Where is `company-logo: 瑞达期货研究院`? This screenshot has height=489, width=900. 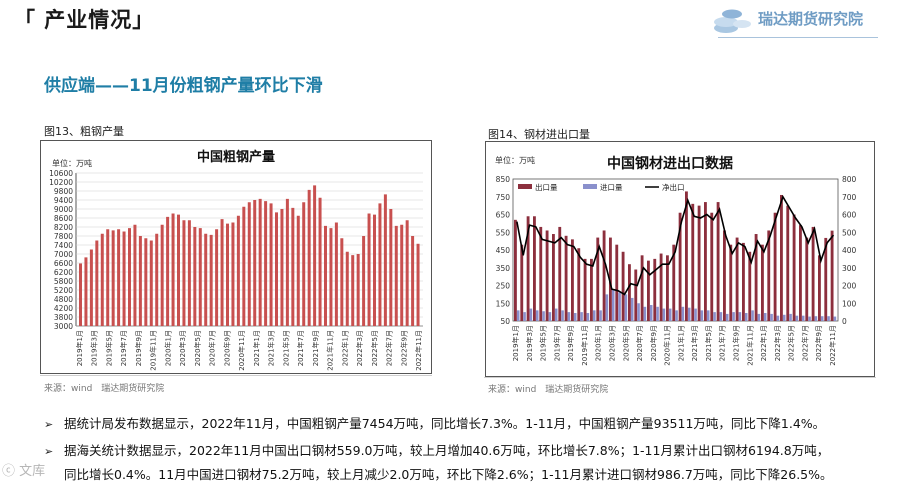 company-logo: 瑞达期货研究院 is located at coordinates (803, 19).